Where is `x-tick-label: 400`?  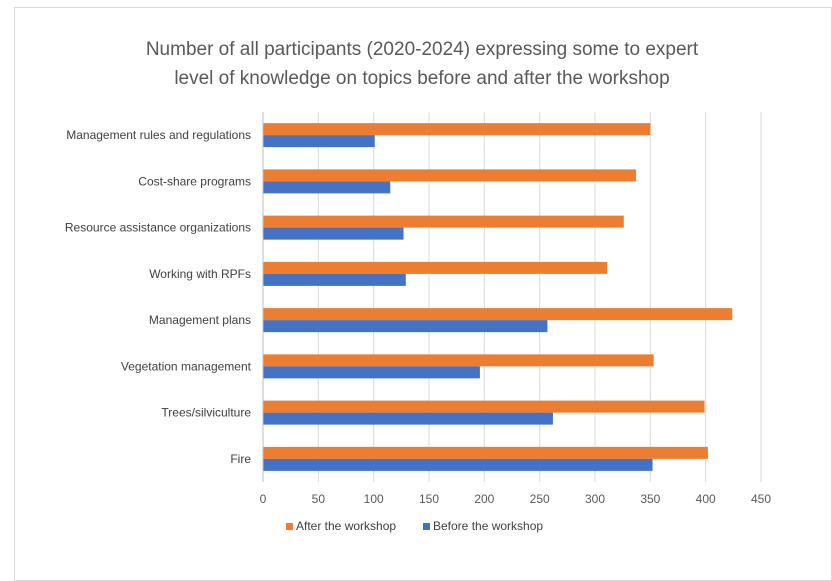 x-tick-label: 400 is located at coordinates (706, 499).